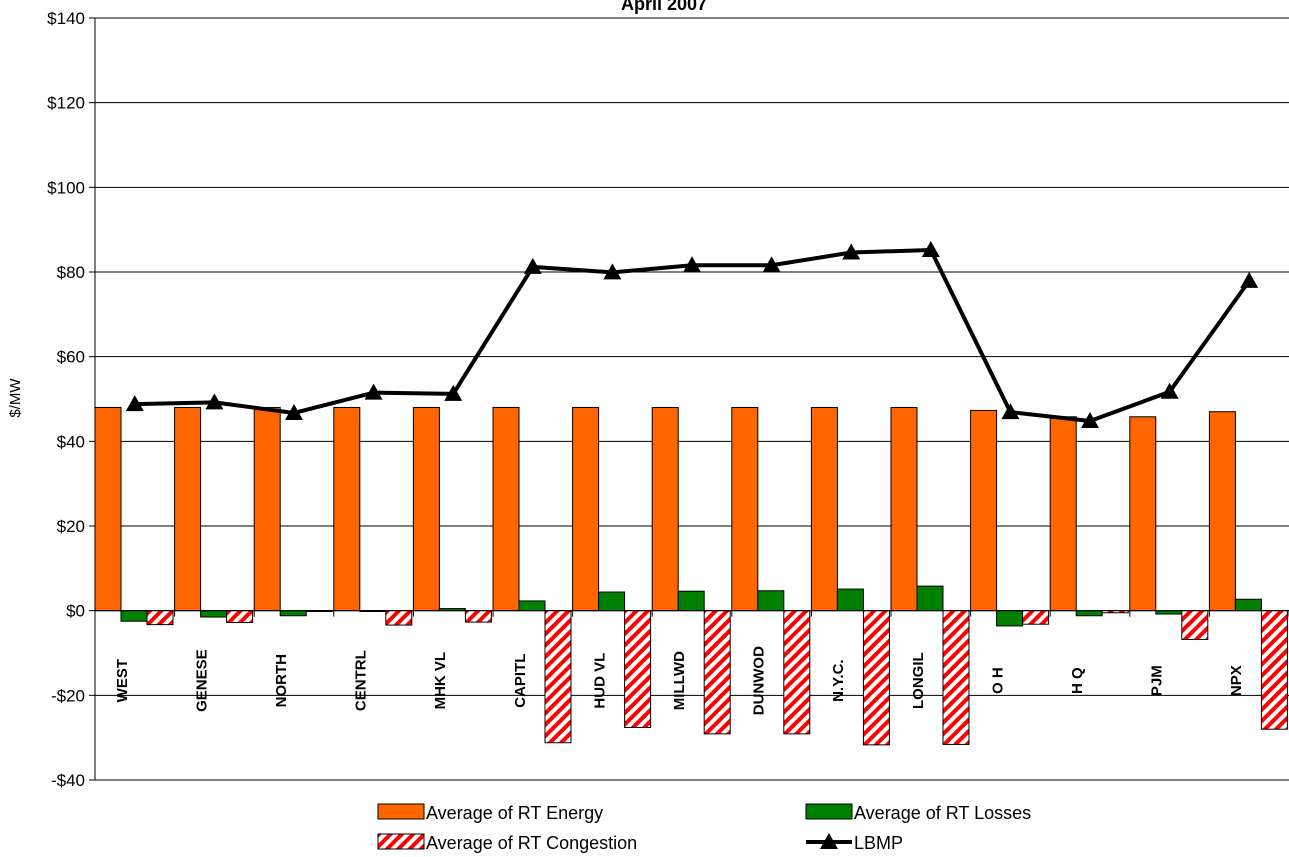 The image size is (1289, 857). What do you see at coordinates (440, 681) in the screenshot?
I see `category-label: MHK VL` at bounding box center [440, 681].